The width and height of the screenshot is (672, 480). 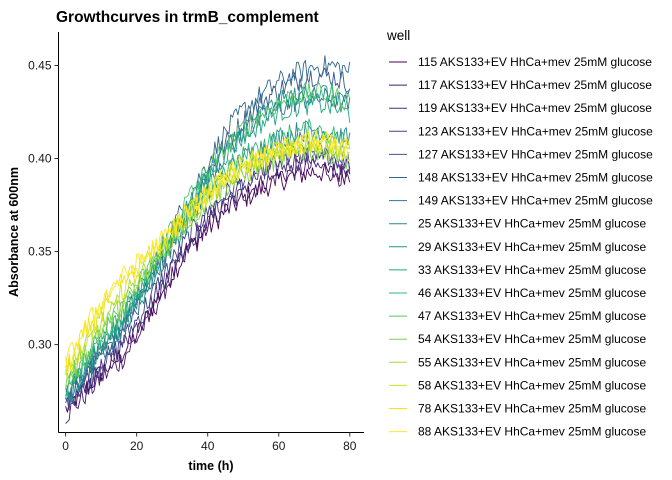 What do you see at coordinates (535, 178) in the screenshot?
I see `legend-label: 148 AKS133+EV HhCa+mev 25mM glucose` at bounding box center [535, 178].